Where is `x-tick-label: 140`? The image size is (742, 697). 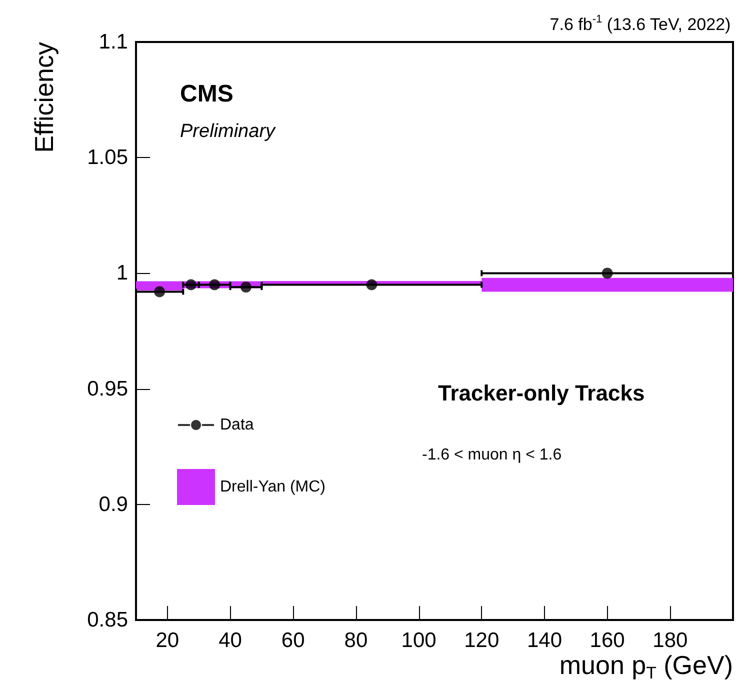
x-tick-label: 140 is located at coordinates (544, 640).